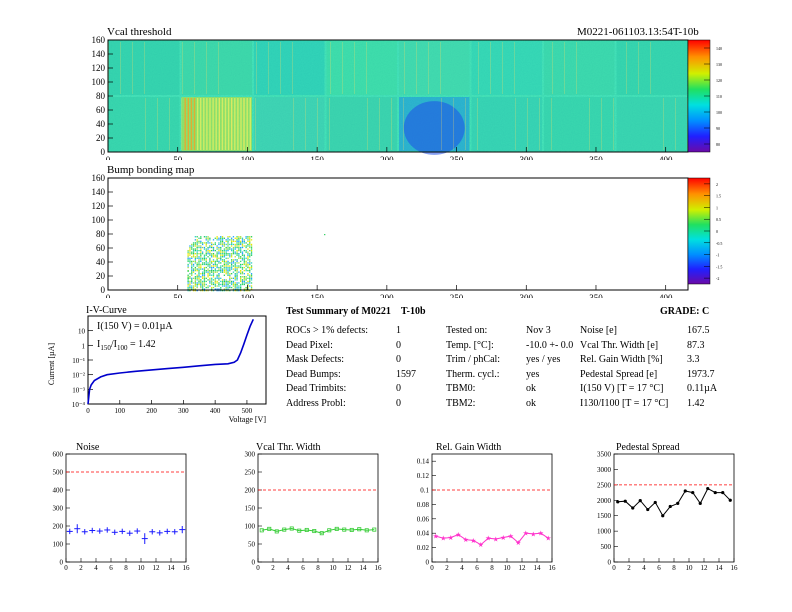 Image resolution: width=792 pixels, height=612 pixels. Describe the element at coordinates (648, 332) in the screenshot. I see `summary-row: Noise [e] 167.5` at that location.